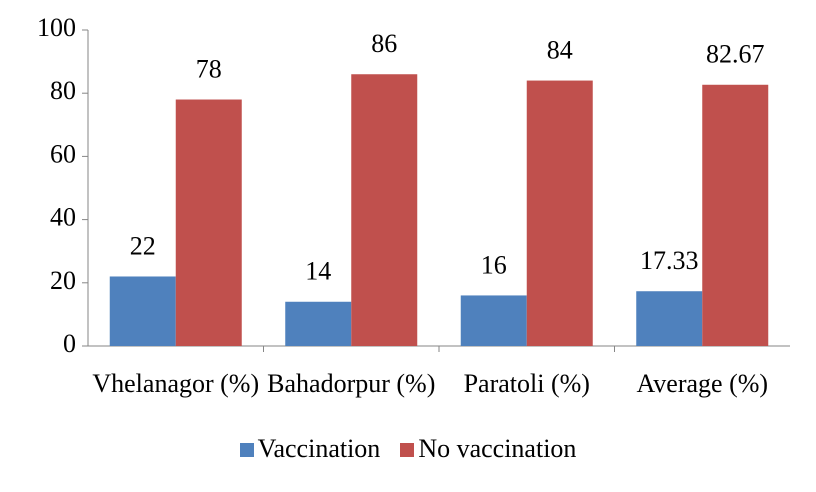 The height and width of the screenshot is (492, 816). I want to click on legend-label: Vaccination, so click(319, 448).